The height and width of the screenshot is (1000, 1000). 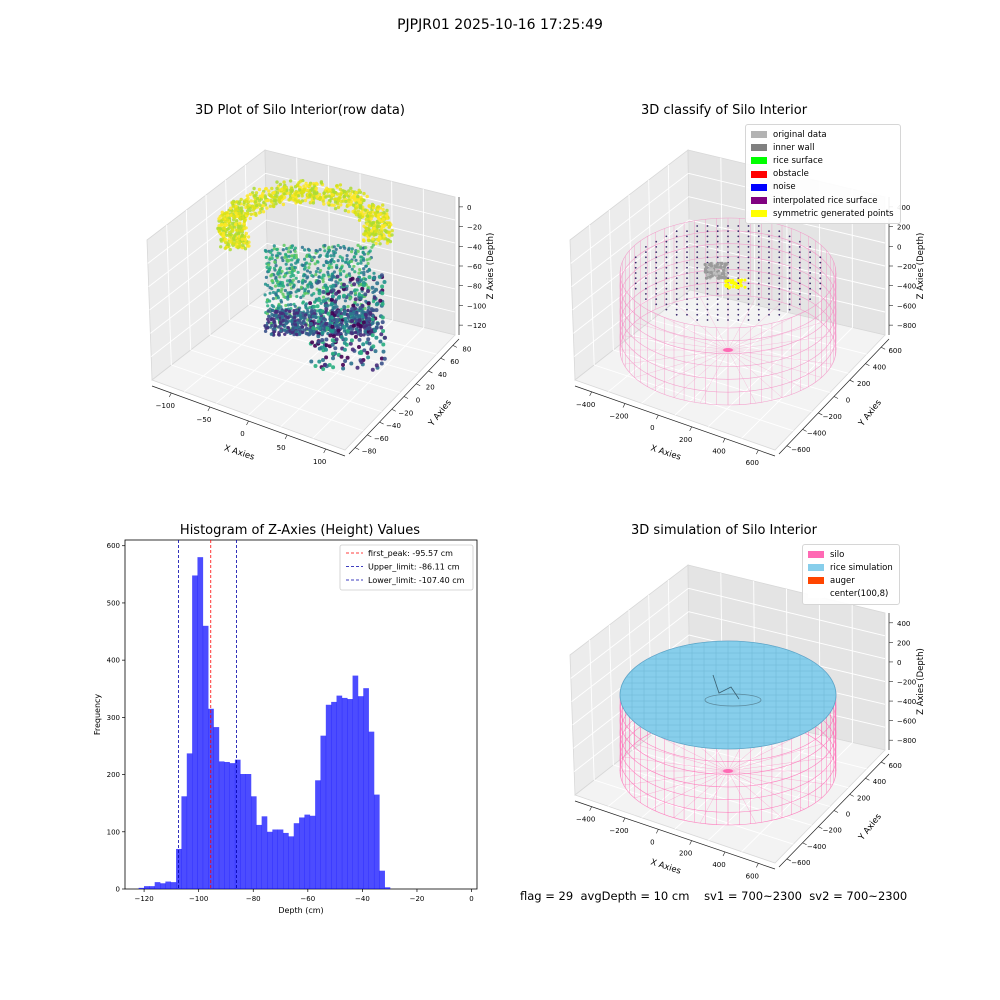 What do you see at coordinates (305, 275) in the screenshot?
I see `raw-points` at bounding box center [305, 275].